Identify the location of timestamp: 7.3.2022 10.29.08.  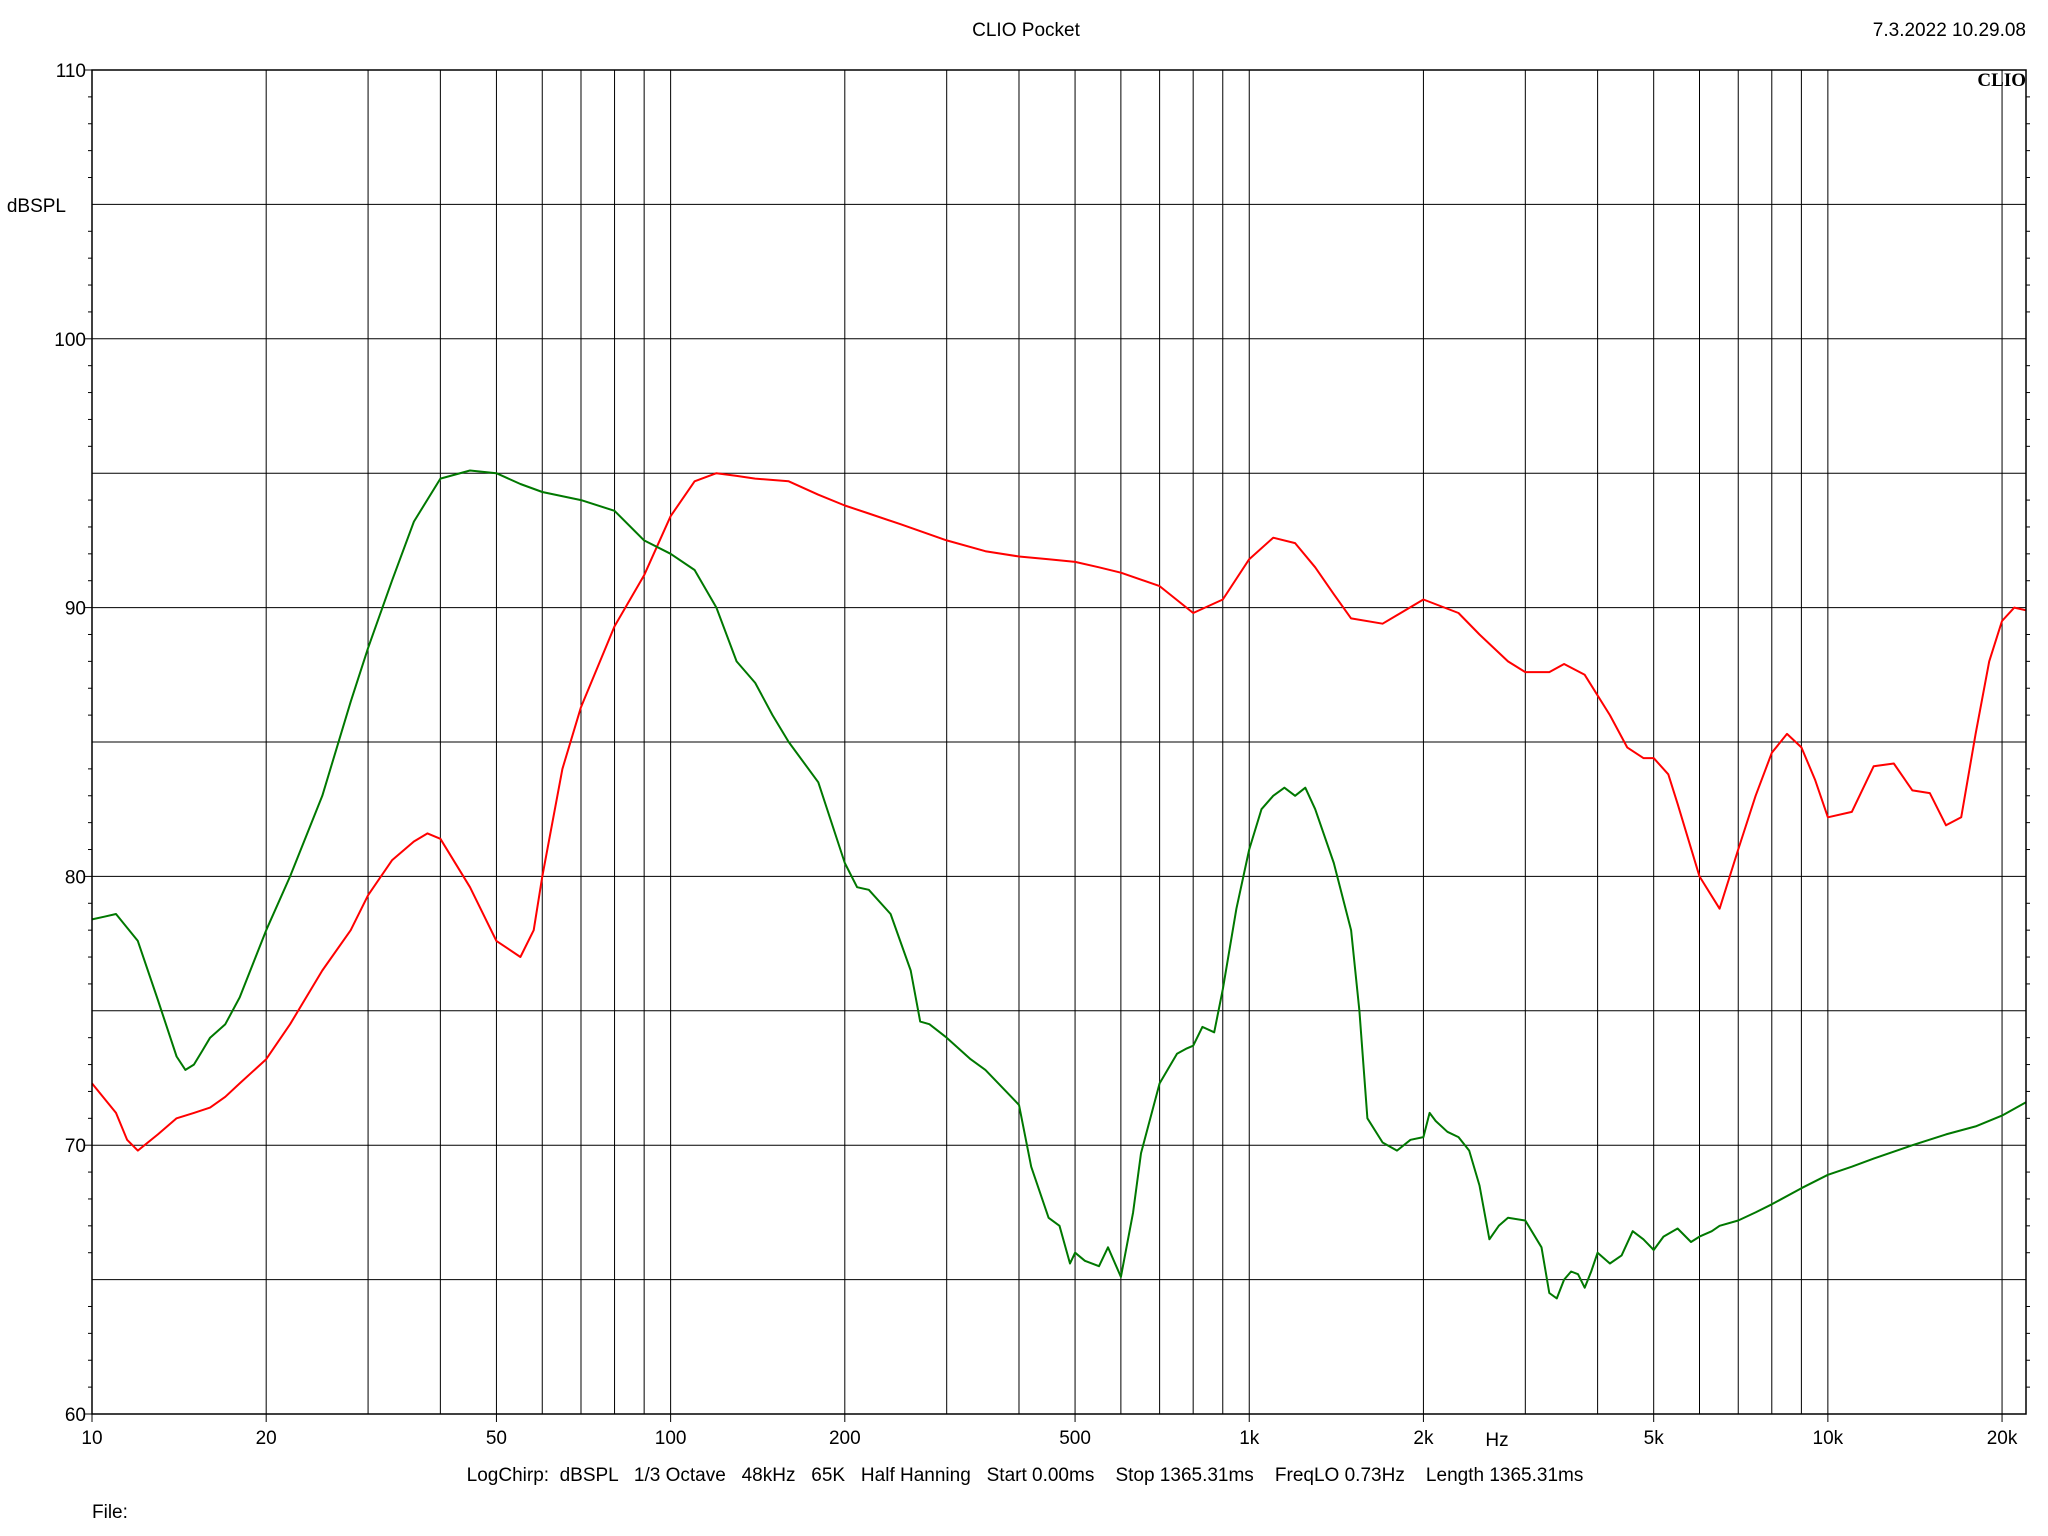
(1949, 30).